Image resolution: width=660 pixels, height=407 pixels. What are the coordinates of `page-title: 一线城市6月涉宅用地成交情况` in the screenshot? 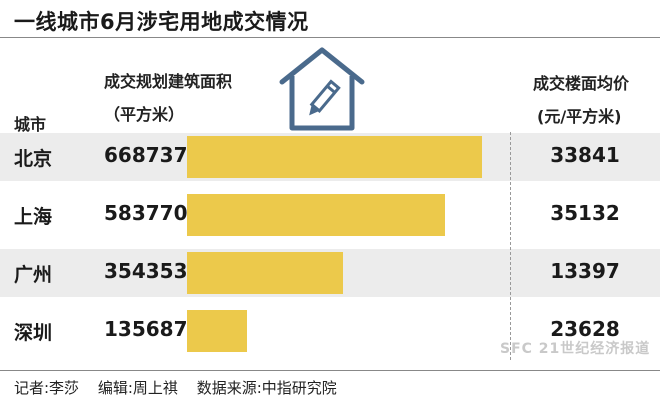 It's located at (161, 22).